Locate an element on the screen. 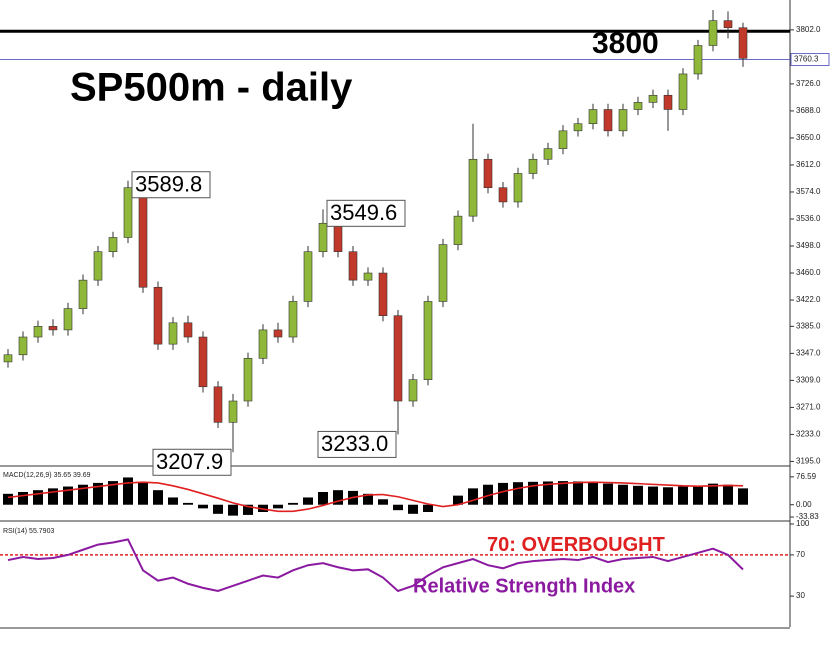 The image size is (830, 652). y-tick-label: 3347.0 is located at coordinates (808, 352).